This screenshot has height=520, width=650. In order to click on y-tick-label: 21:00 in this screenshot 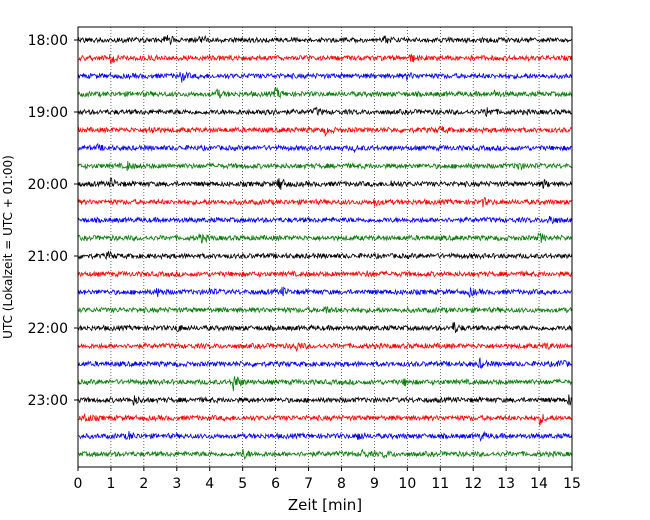, I will do `click(48, 257)`.